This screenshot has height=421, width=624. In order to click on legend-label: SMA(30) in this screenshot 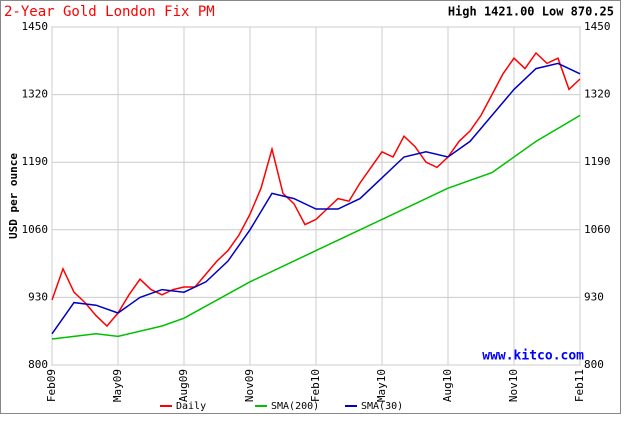, I will do `click(382, 406)`.